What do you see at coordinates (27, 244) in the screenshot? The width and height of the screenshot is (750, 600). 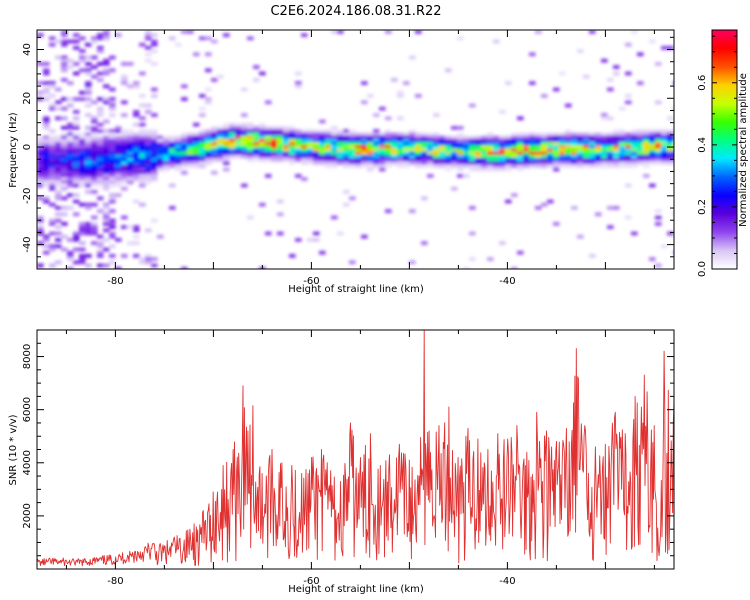 I see `y-tick-label: -40` at bounding box center [27, 244].